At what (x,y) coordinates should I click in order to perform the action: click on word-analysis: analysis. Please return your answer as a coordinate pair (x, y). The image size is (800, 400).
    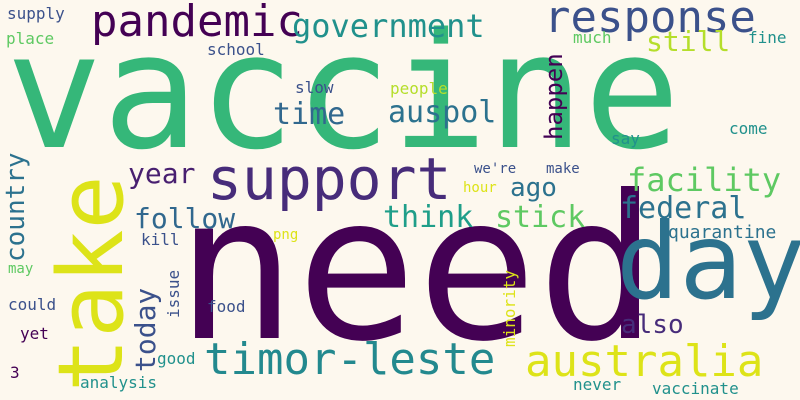
    Looking at the image, I should click on (119, 382).